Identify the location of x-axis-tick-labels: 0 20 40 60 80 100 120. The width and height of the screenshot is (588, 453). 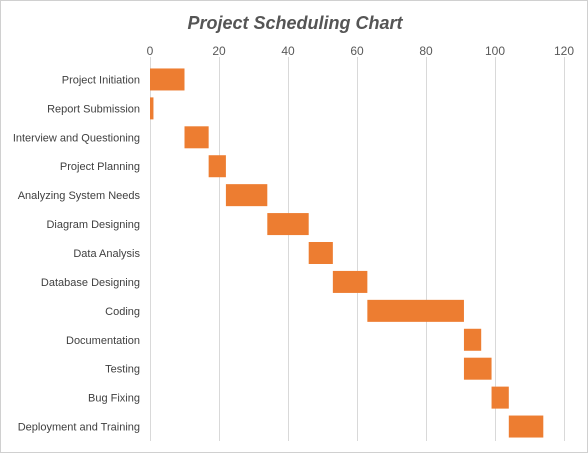
(361, 51).